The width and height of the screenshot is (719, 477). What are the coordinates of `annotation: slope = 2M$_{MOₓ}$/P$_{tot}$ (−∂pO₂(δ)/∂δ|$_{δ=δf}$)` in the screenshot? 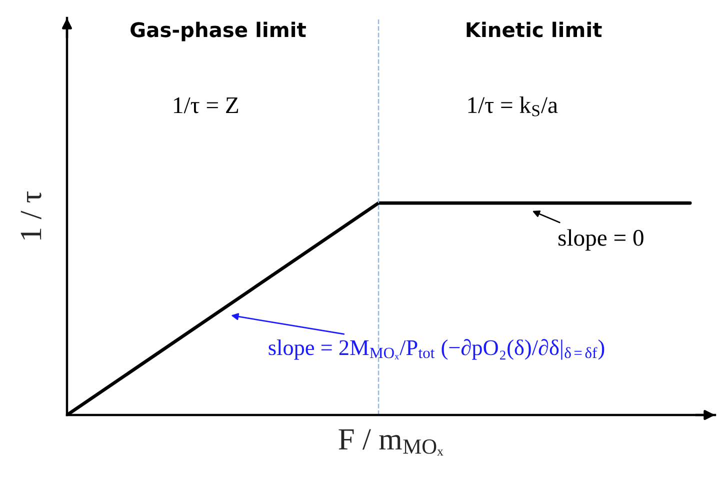 It's located at (436, 349).